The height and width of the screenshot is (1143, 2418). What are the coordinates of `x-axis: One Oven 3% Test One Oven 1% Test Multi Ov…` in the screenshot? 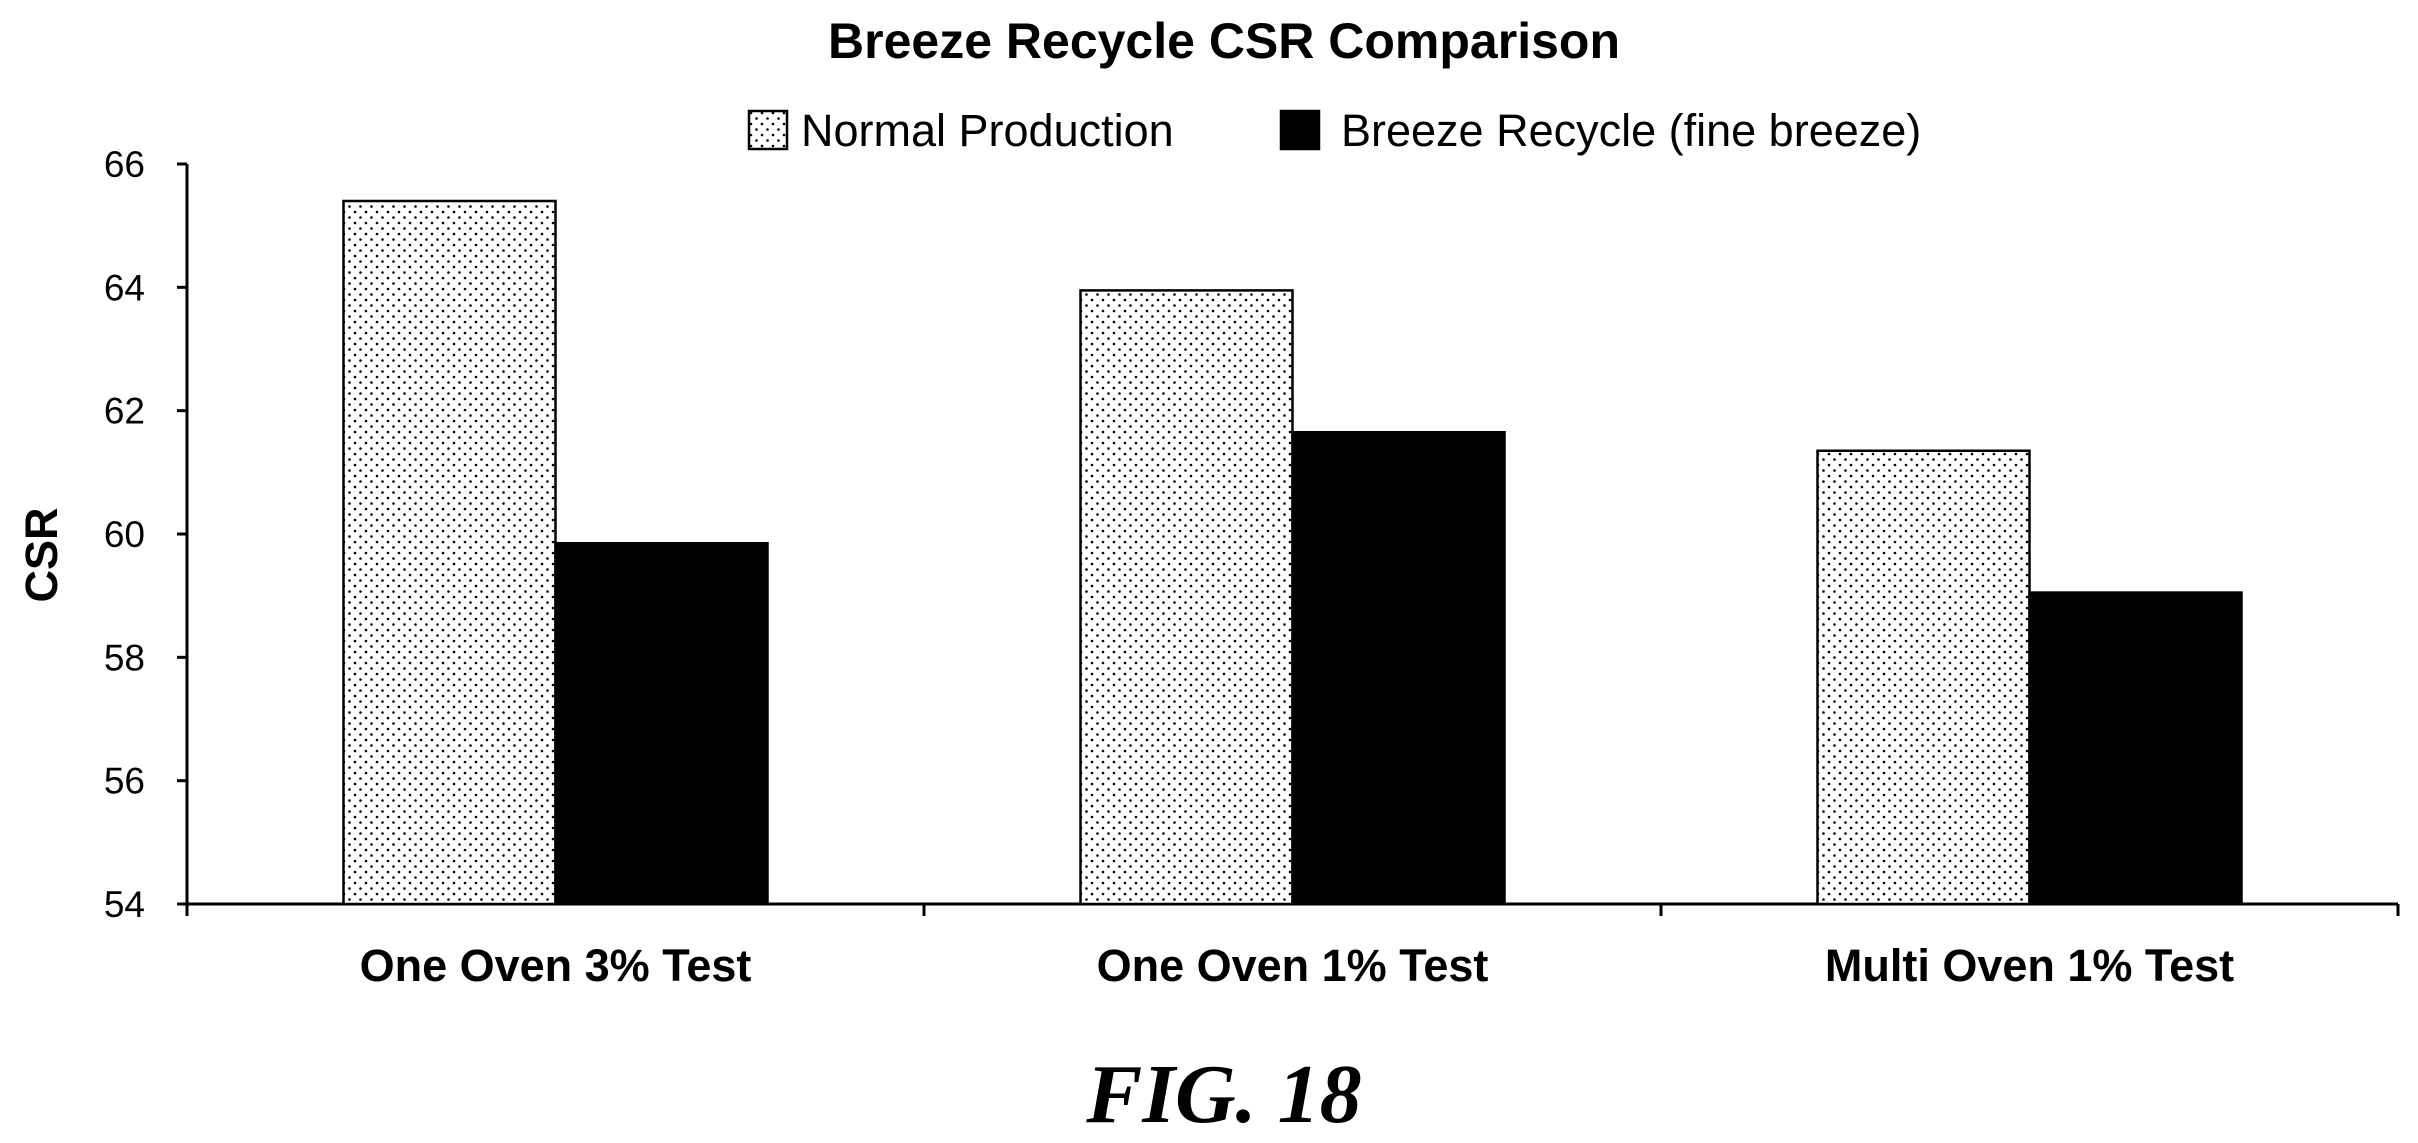 It's located at (1292, 946).